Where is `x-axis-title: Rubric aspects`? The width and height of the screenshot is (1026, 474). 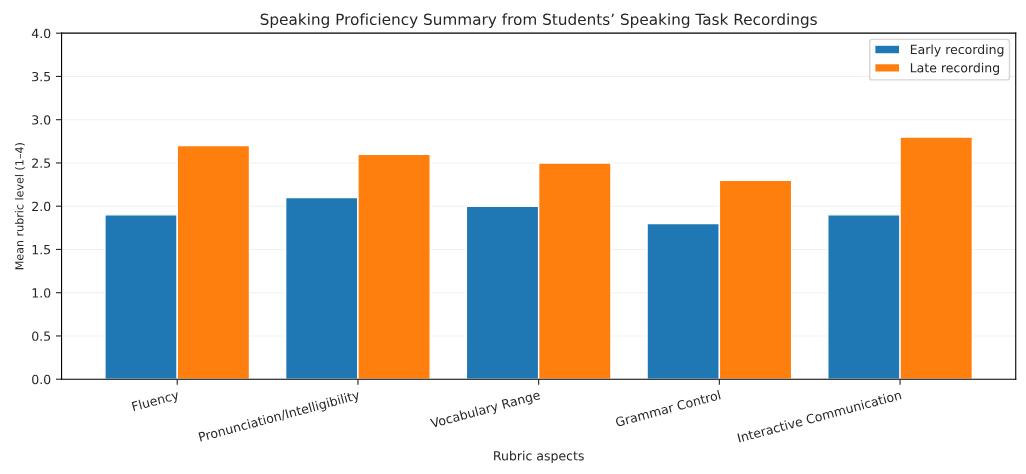
x-axis-title: Rubric aspects is located at coordinates (539, 456).